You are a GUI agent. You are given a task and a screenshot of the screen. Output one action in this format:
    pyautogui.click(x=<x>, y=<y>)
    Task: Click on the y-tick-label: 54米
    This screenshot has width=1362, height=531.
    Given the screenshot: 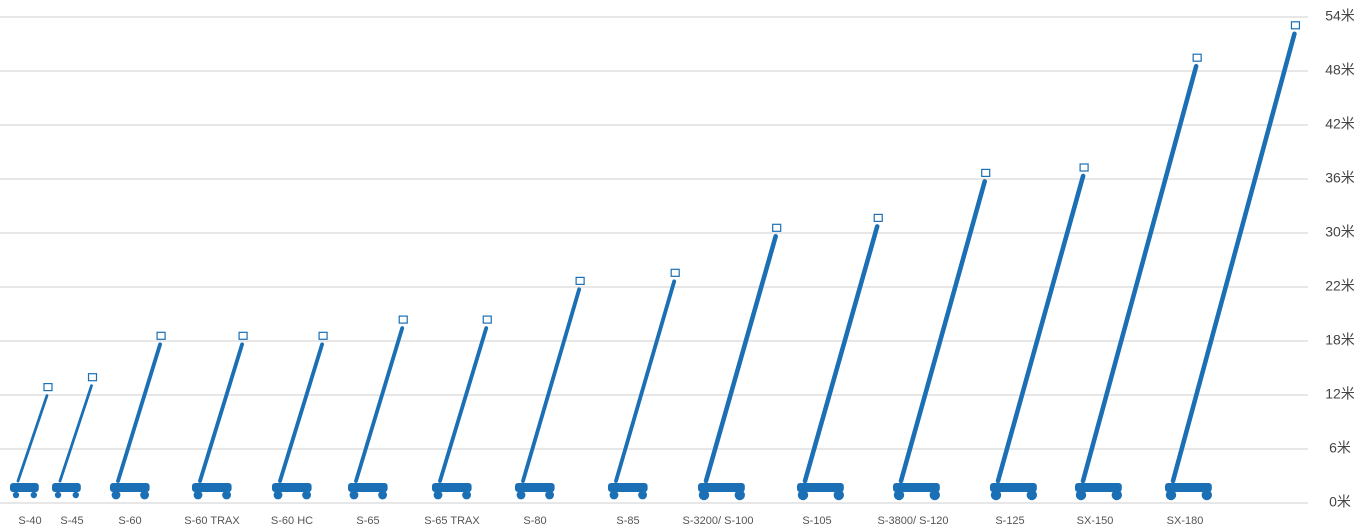 What is the action you would take?
    pyautogui.click(x=1340, y=16)
    